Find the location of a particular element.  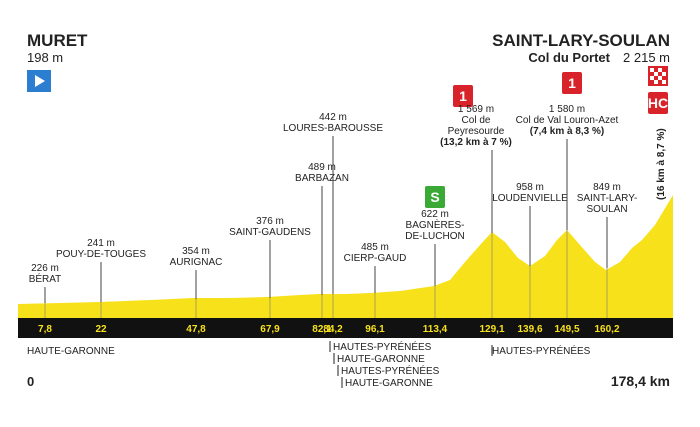

km-label: 129,1 is located at coordinates (491, 329).